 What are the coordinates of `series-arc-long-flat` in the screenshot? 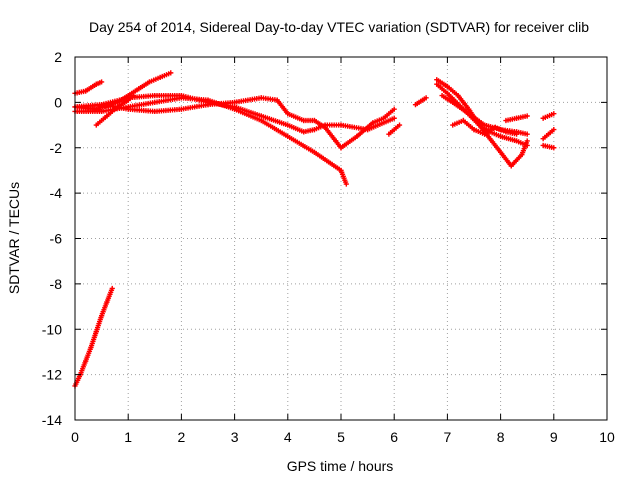 It's located at (234, 123).